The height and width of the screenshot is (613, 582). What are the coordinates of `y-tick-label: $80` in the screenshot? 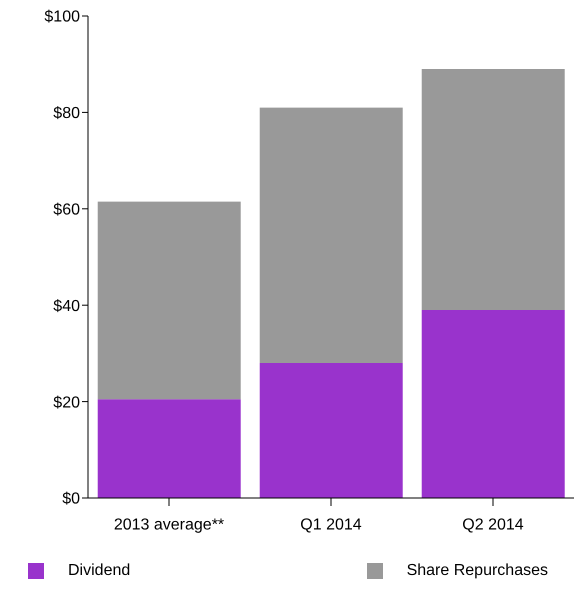 It's located at (66, 113).